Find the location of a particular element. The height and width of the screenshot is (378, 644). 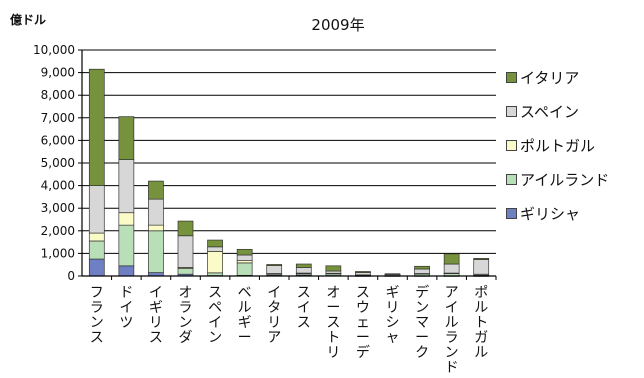

y-tick-label: 9,000 is located at coordinates (58, 73).